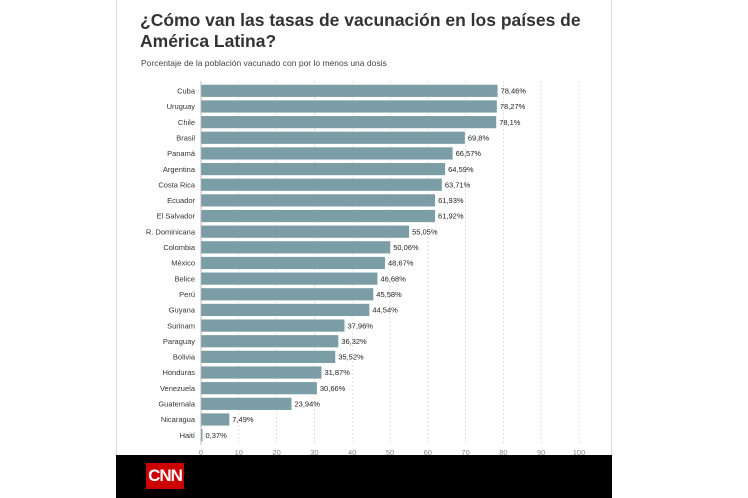 The width and height of the screenshot is (748, 498). What do you see at coordinates (465, 452) in the screenshot?
I see `x-tick-label: 70` at bounding box center [465, 452].